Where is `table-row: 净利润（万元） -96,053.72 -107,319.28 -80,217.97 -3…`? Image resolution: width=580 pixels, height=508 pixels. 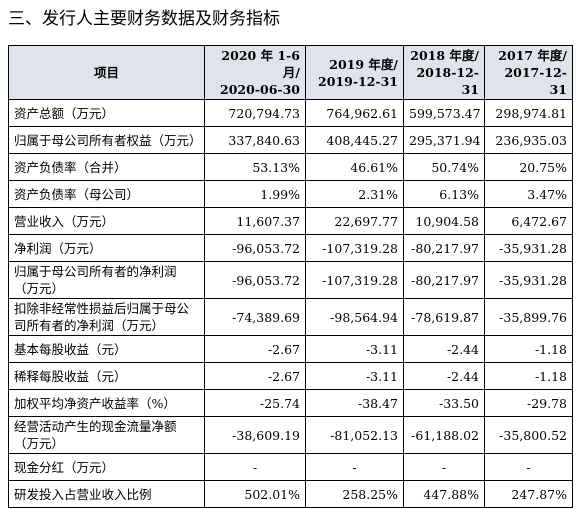 table-row: 净利润（万元） -96,053.72 -107,319.28 -80,217.97 -3… is located at coordinates (290, 248).